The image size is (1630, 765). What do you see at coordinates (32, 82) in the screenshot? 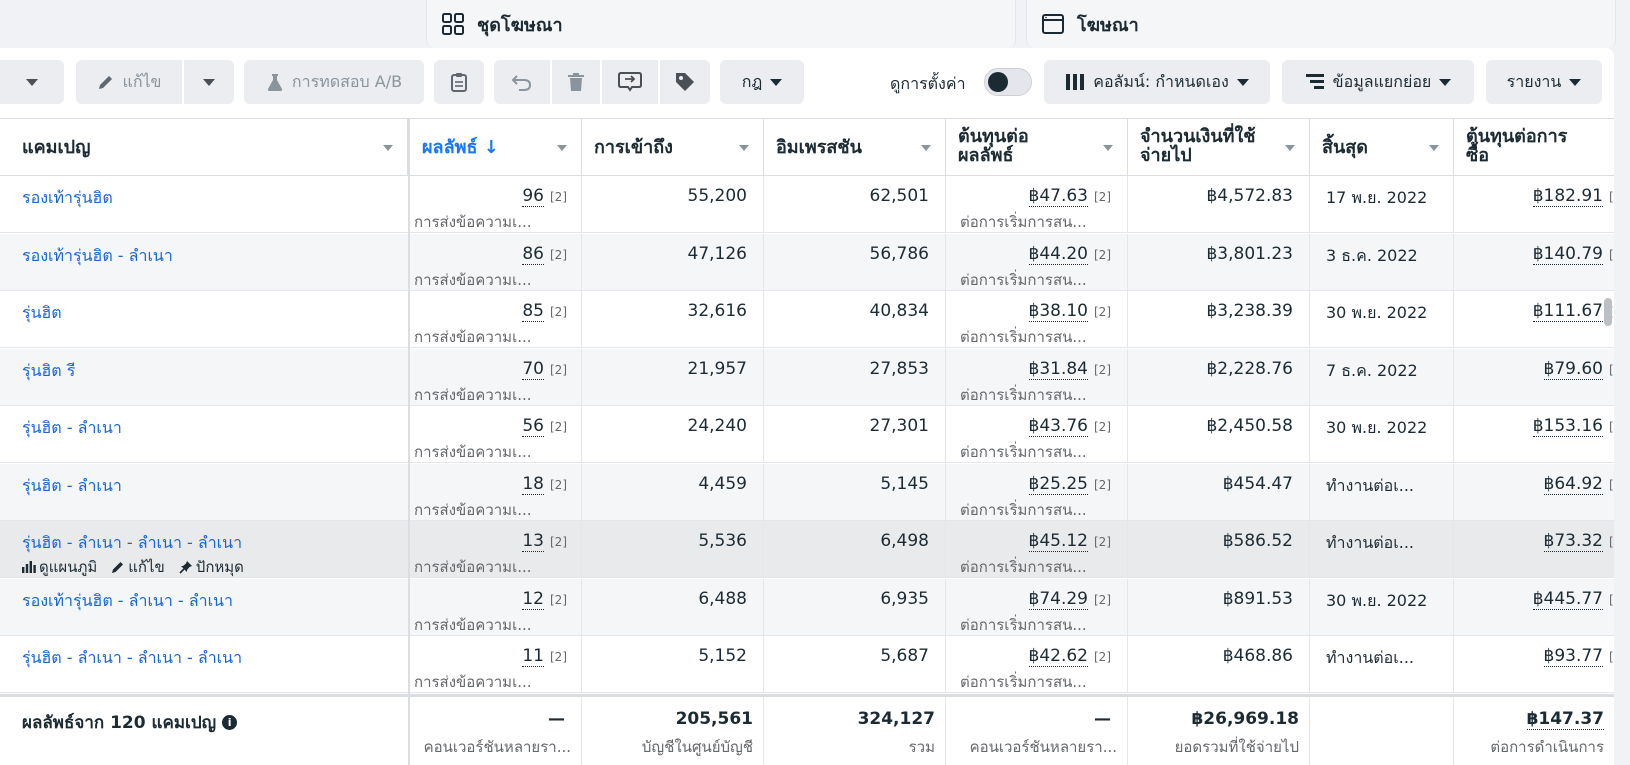
I see `duplicate-dropdown-button` at bounding box center [32, 82].